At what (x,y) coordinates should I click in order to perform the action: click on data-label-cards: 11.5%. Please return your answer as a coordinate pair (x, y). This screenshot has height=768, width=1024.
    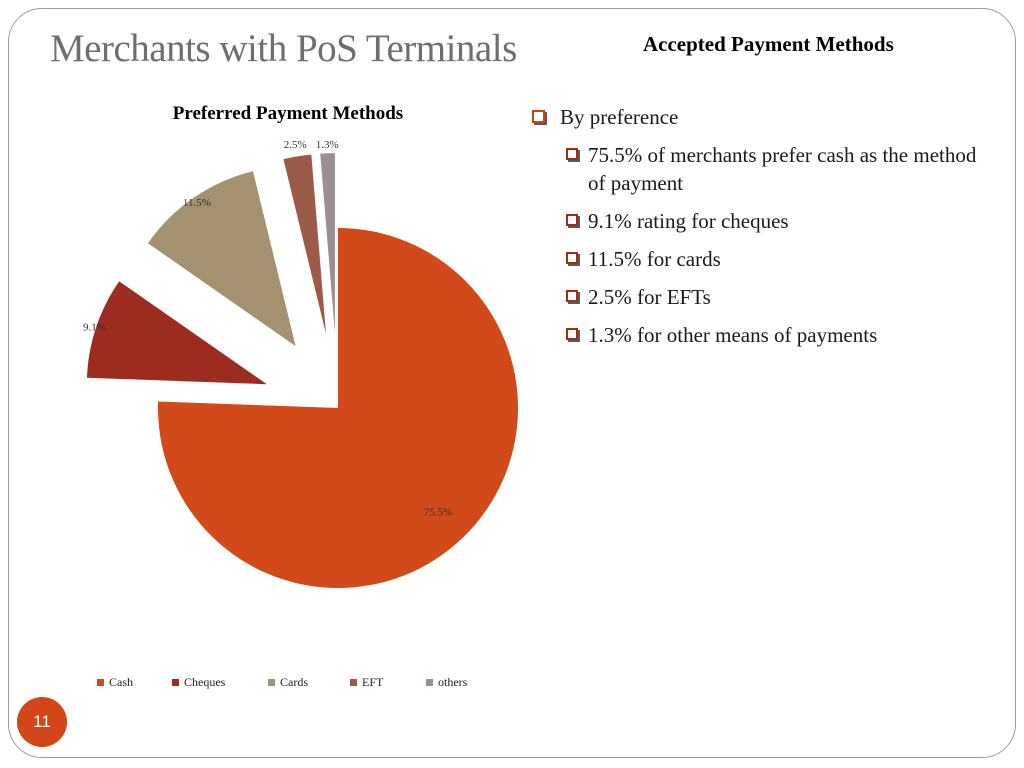
    Looking at the image, I should click on (197, 203).